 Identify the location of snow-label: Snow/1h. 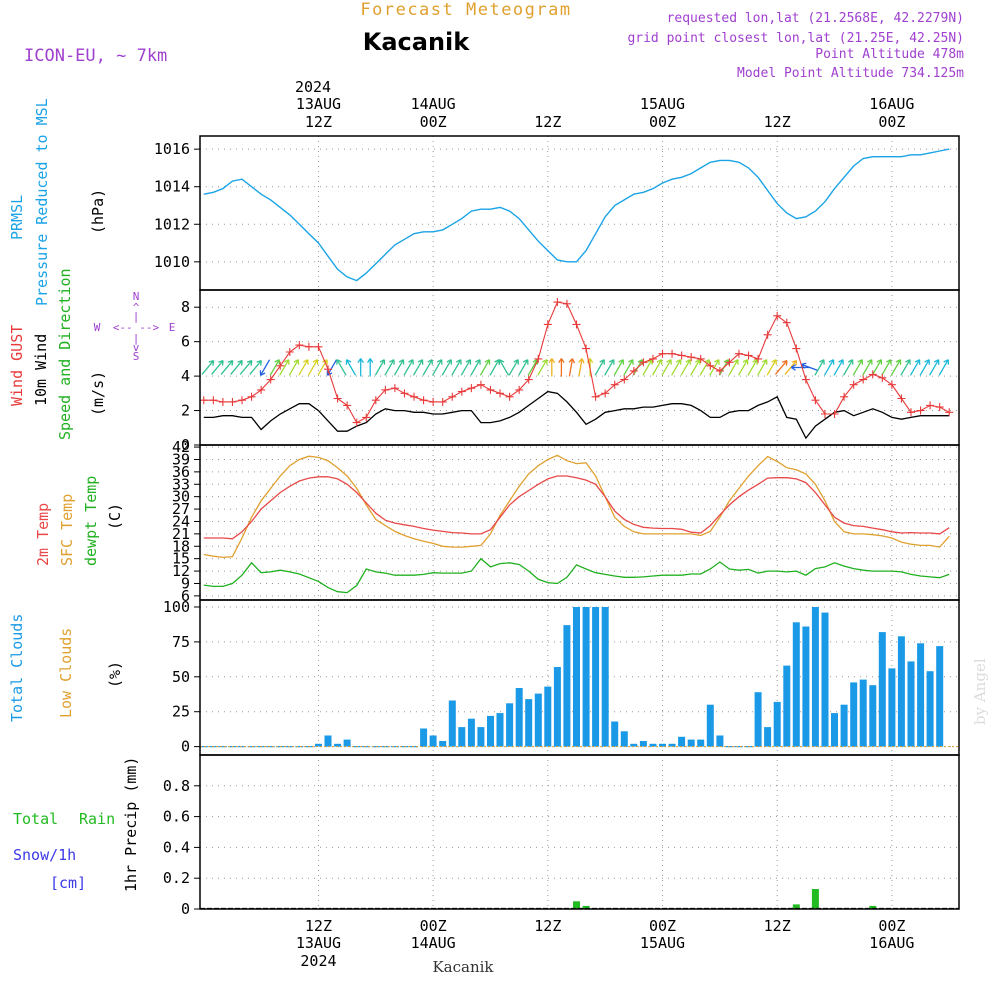
(44, 855).